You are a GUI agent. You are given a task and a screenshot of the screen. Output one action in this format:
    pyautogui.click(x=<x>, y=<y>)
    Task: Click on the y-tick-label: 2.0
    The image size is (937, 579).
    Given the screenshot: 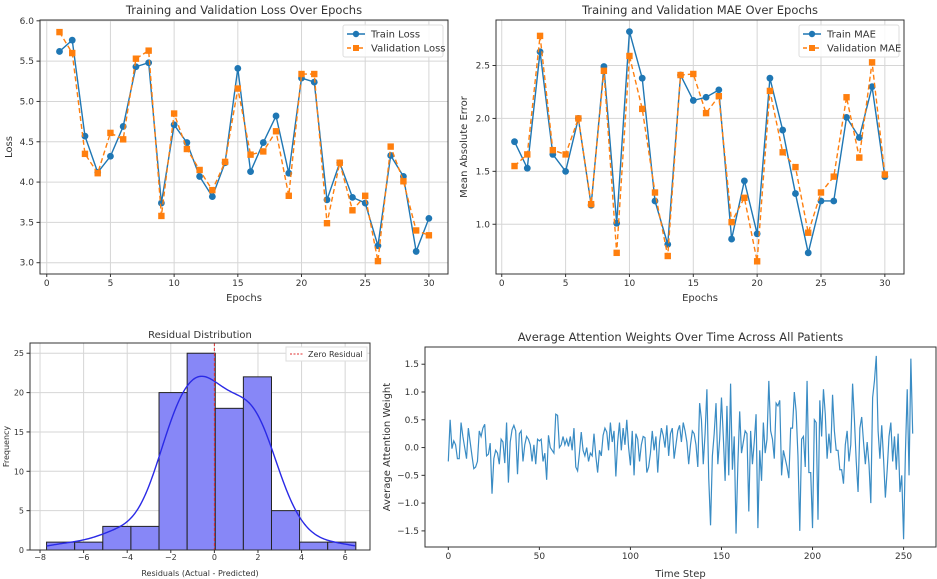 What is the action you would take?
    pyautogui.click(x=483, y=119)
    